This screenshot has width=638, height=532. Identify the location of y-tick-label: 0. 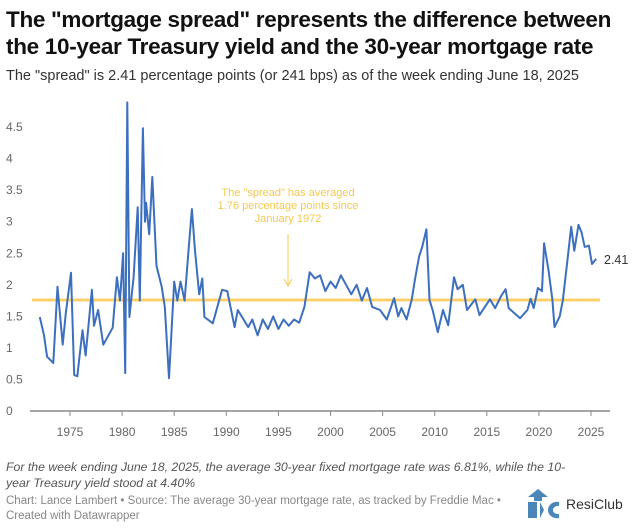
(9, 411).